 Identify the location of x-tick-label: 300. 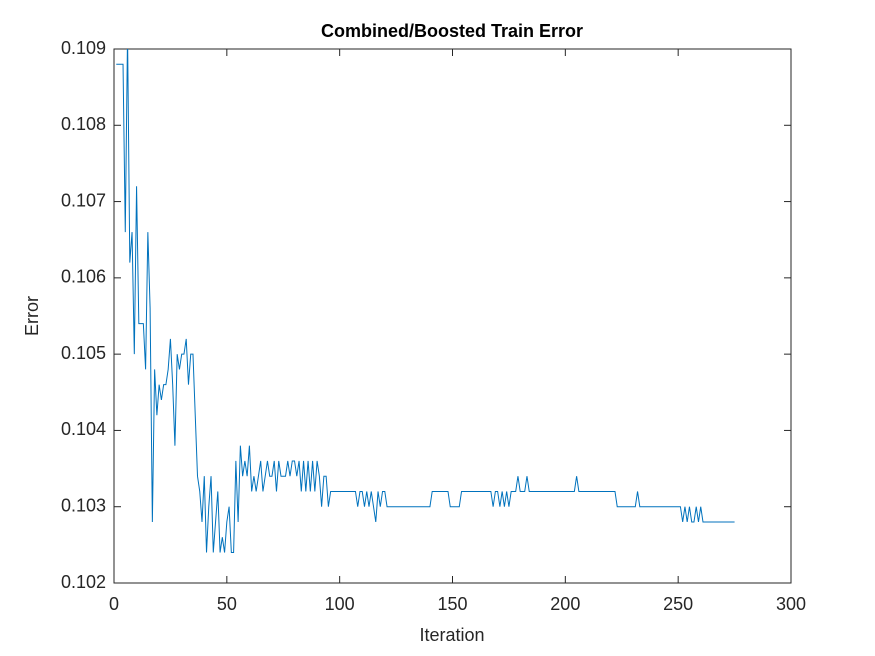
(791, 604).